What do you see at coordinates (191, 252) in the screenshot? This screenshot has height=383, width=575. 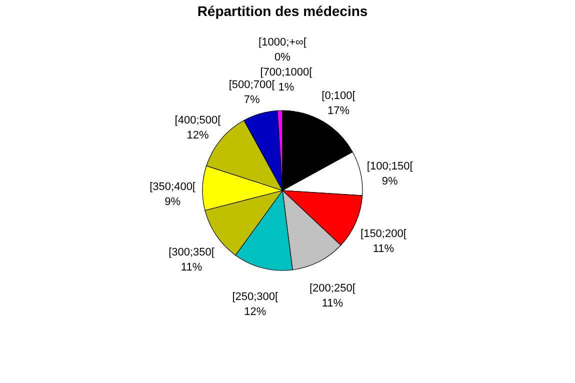 I see `slice-label: [300;350[` at bounding box center [191, 252].